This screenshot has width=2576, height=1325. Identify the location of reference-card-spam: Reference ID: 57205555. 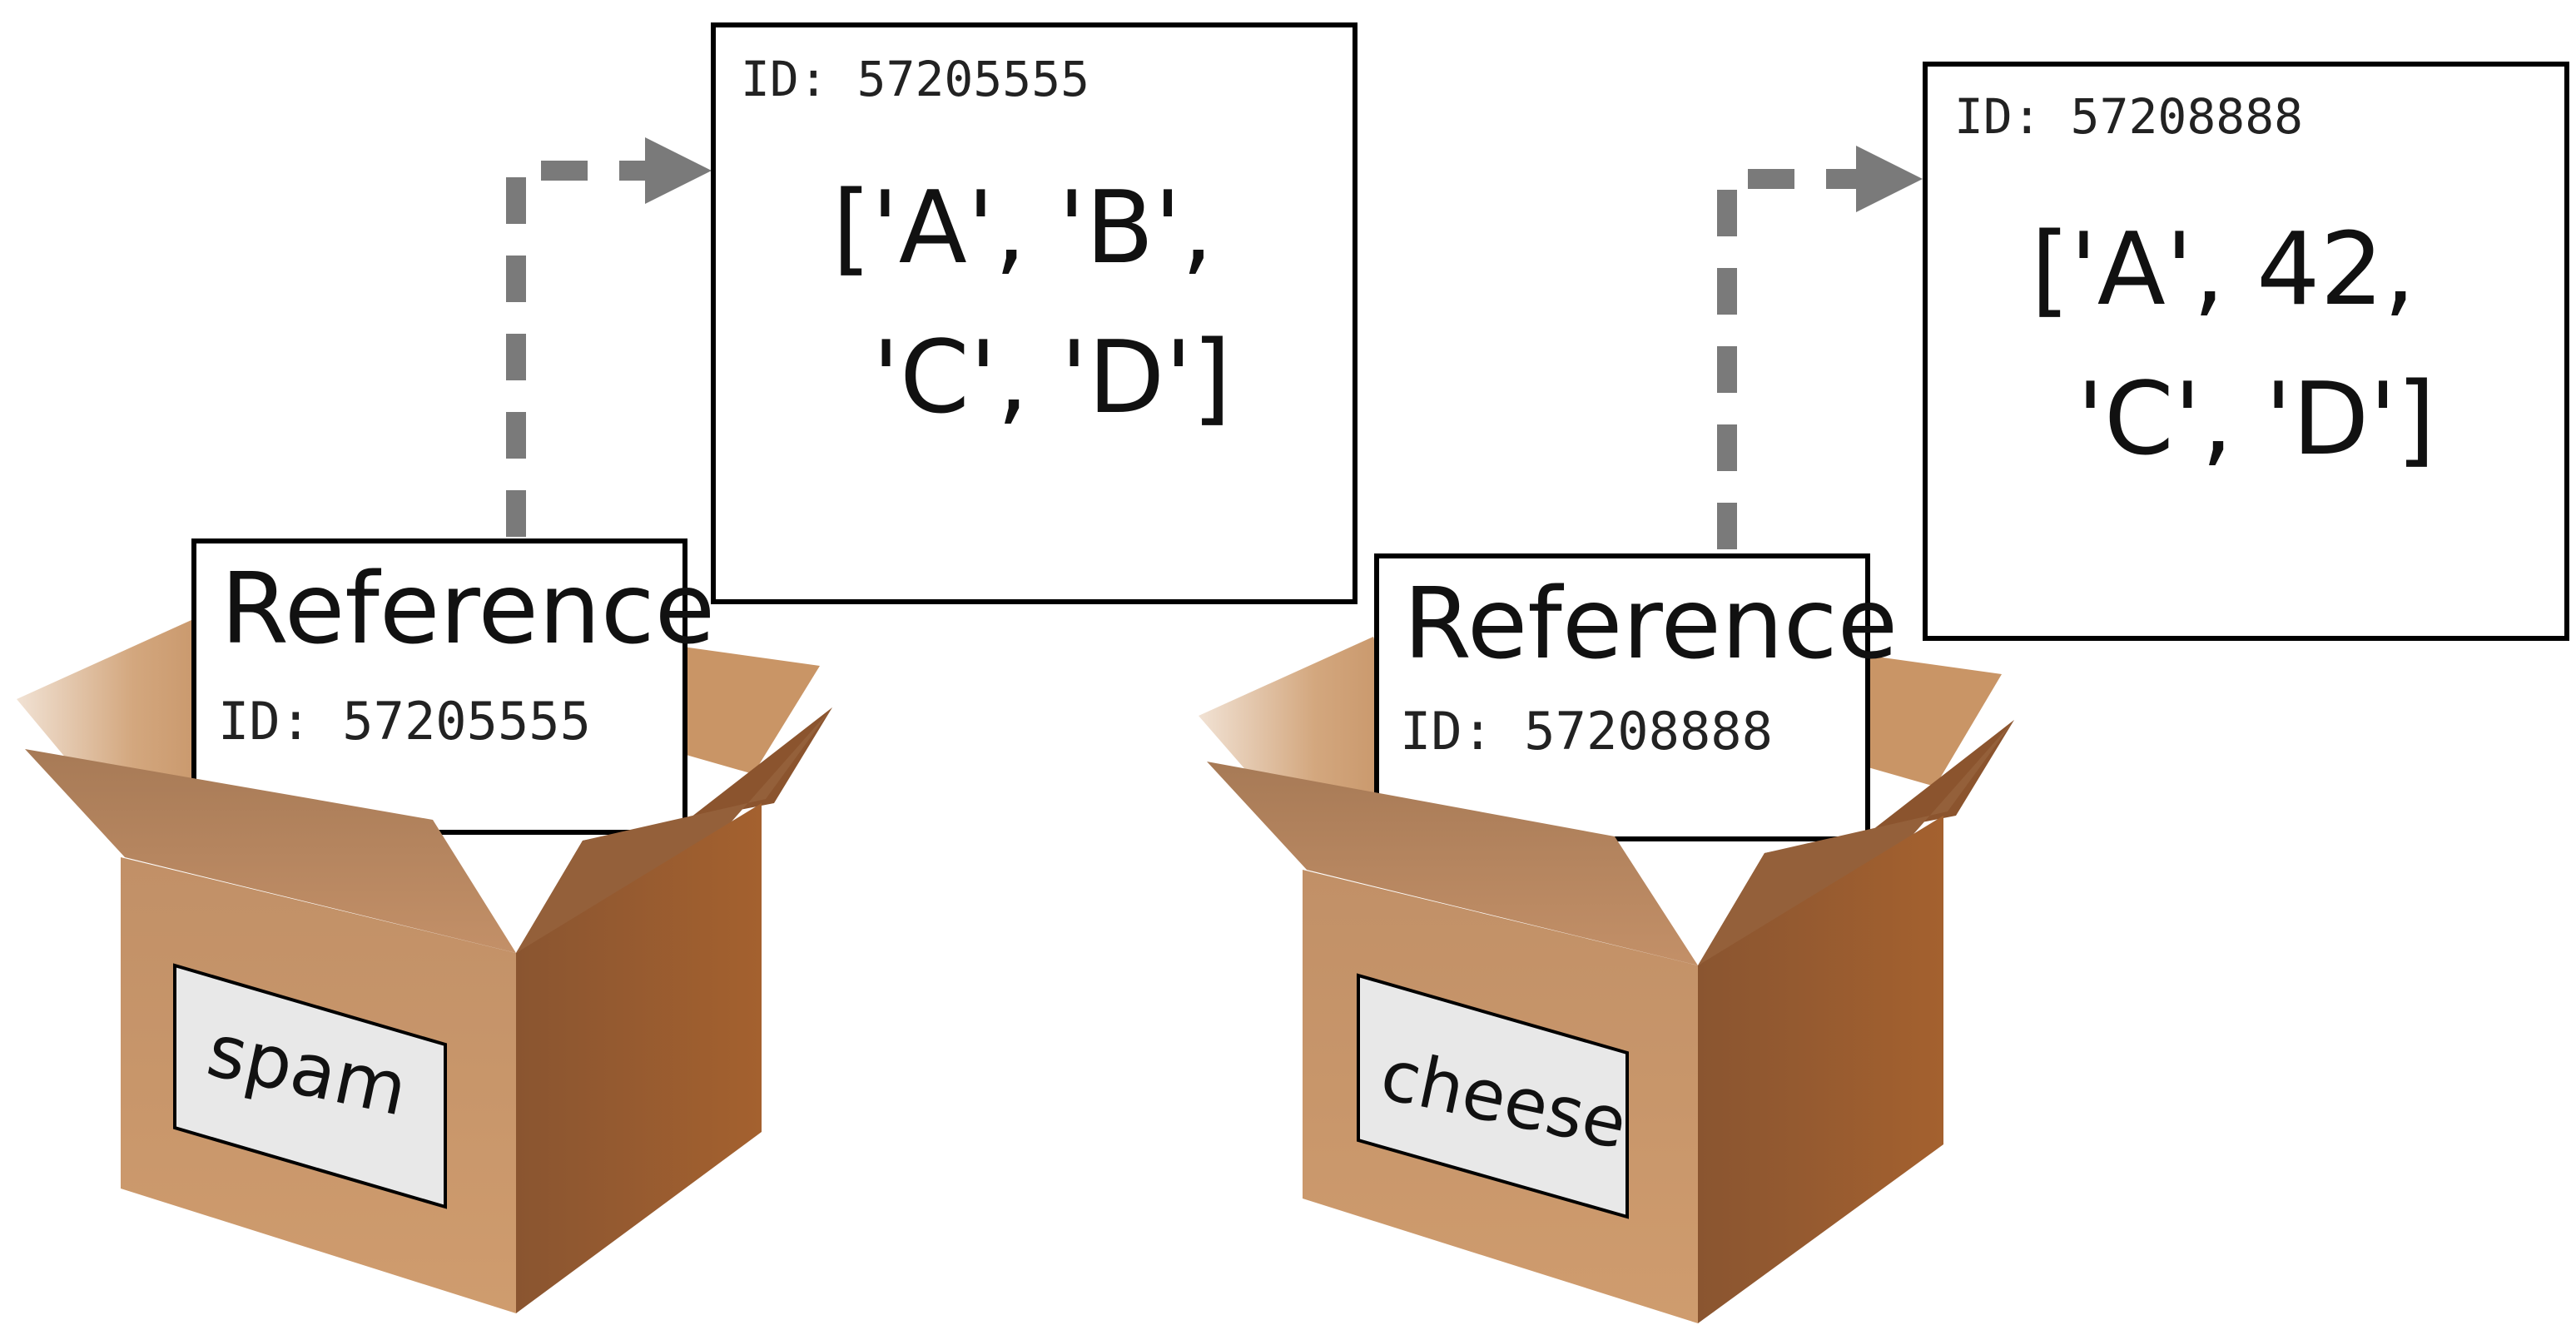
(453, 686).